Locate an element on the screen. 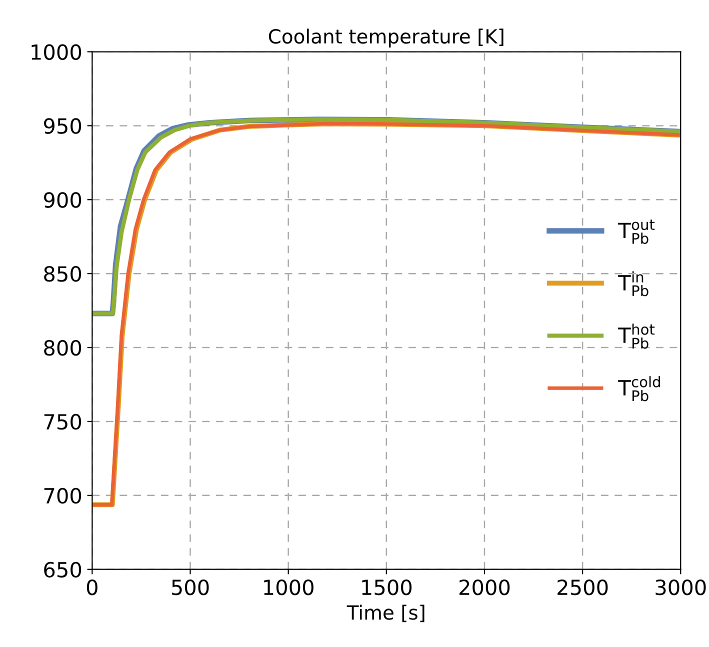 Image resolution: width=709 pixels, height=647 pixels. y-tick-label: 650 is located at coordinates (63, 570).